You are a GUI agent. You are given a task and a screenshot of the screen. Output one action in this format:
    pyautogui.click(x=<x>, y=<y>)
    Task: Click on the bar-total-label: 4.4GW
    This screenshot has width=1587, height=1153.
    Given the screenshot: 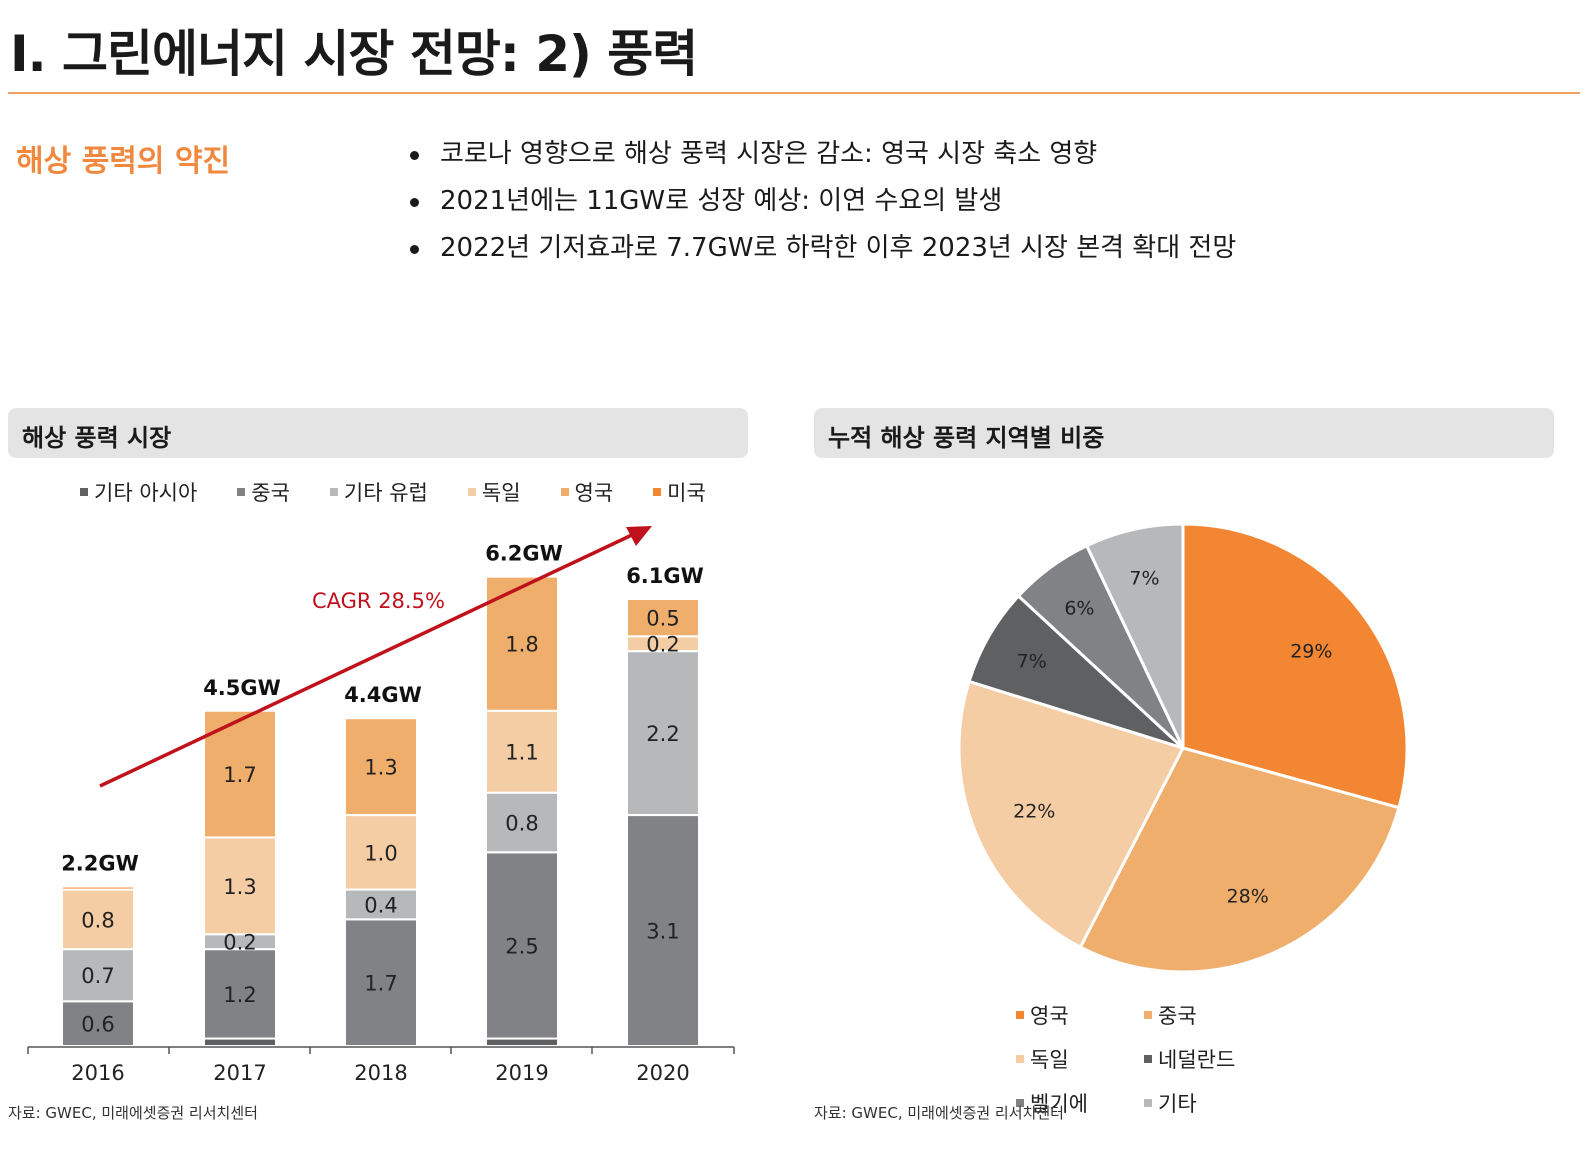 What is the action you would take?
    pyautogui.click(x=383, y=695)
    